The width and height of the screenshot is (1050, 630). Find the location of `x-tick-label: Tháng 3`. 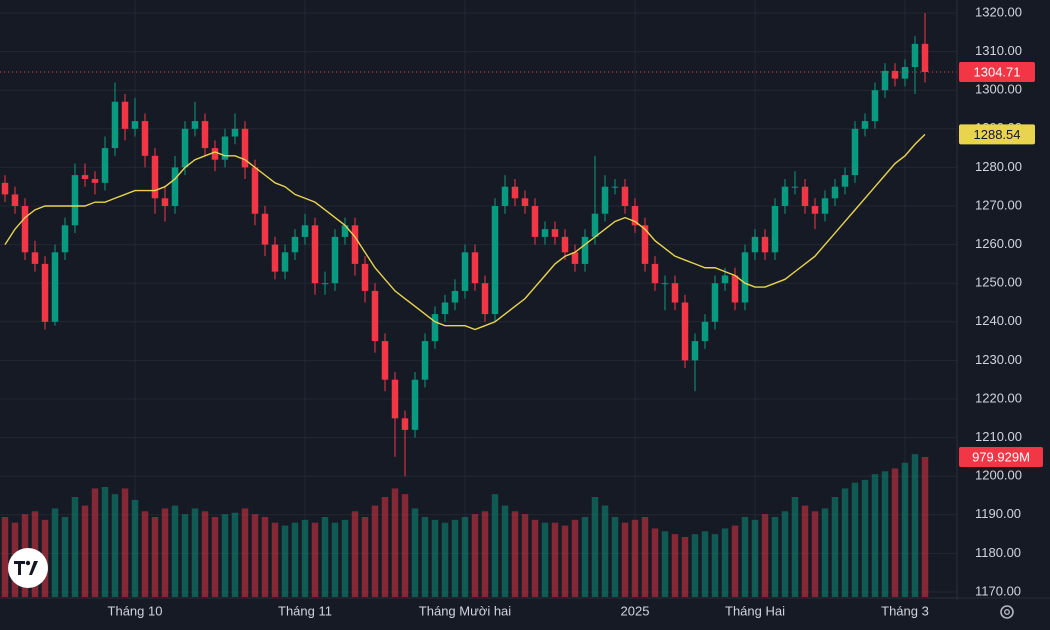

x-tick-label: Tháng 3 is located at coordinates (905, 610).